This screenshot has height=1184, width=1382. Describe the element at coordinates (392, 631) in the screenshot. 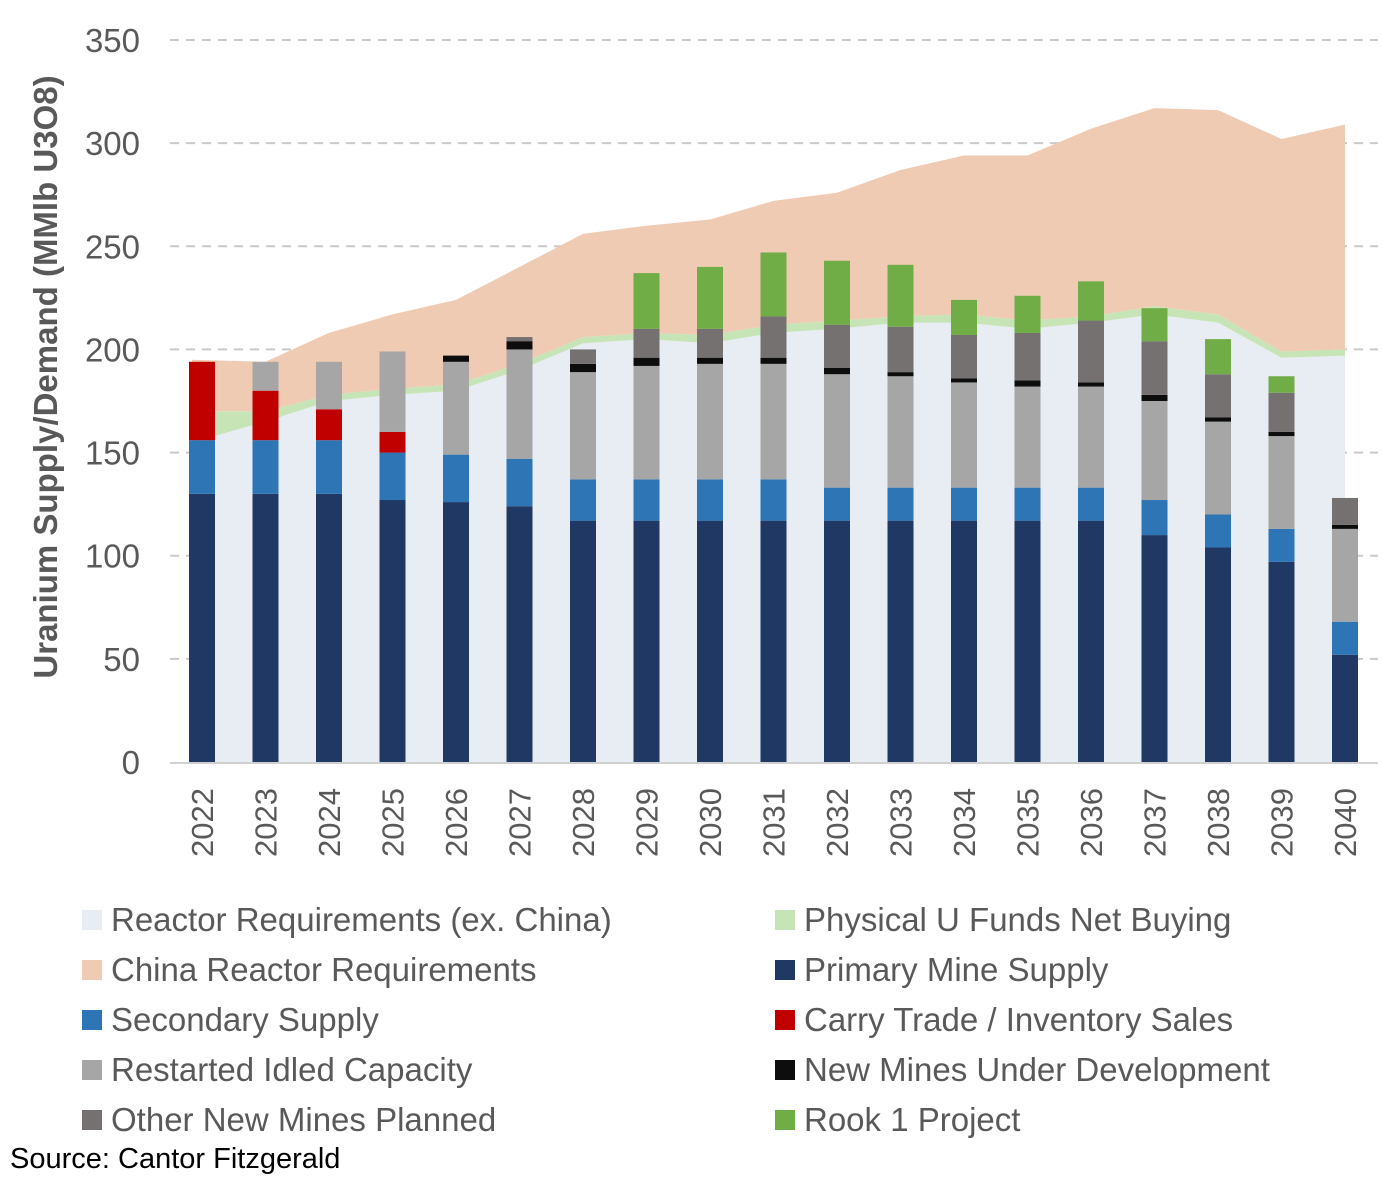

I see `bar-primary-mine-supply-2025` at that location.